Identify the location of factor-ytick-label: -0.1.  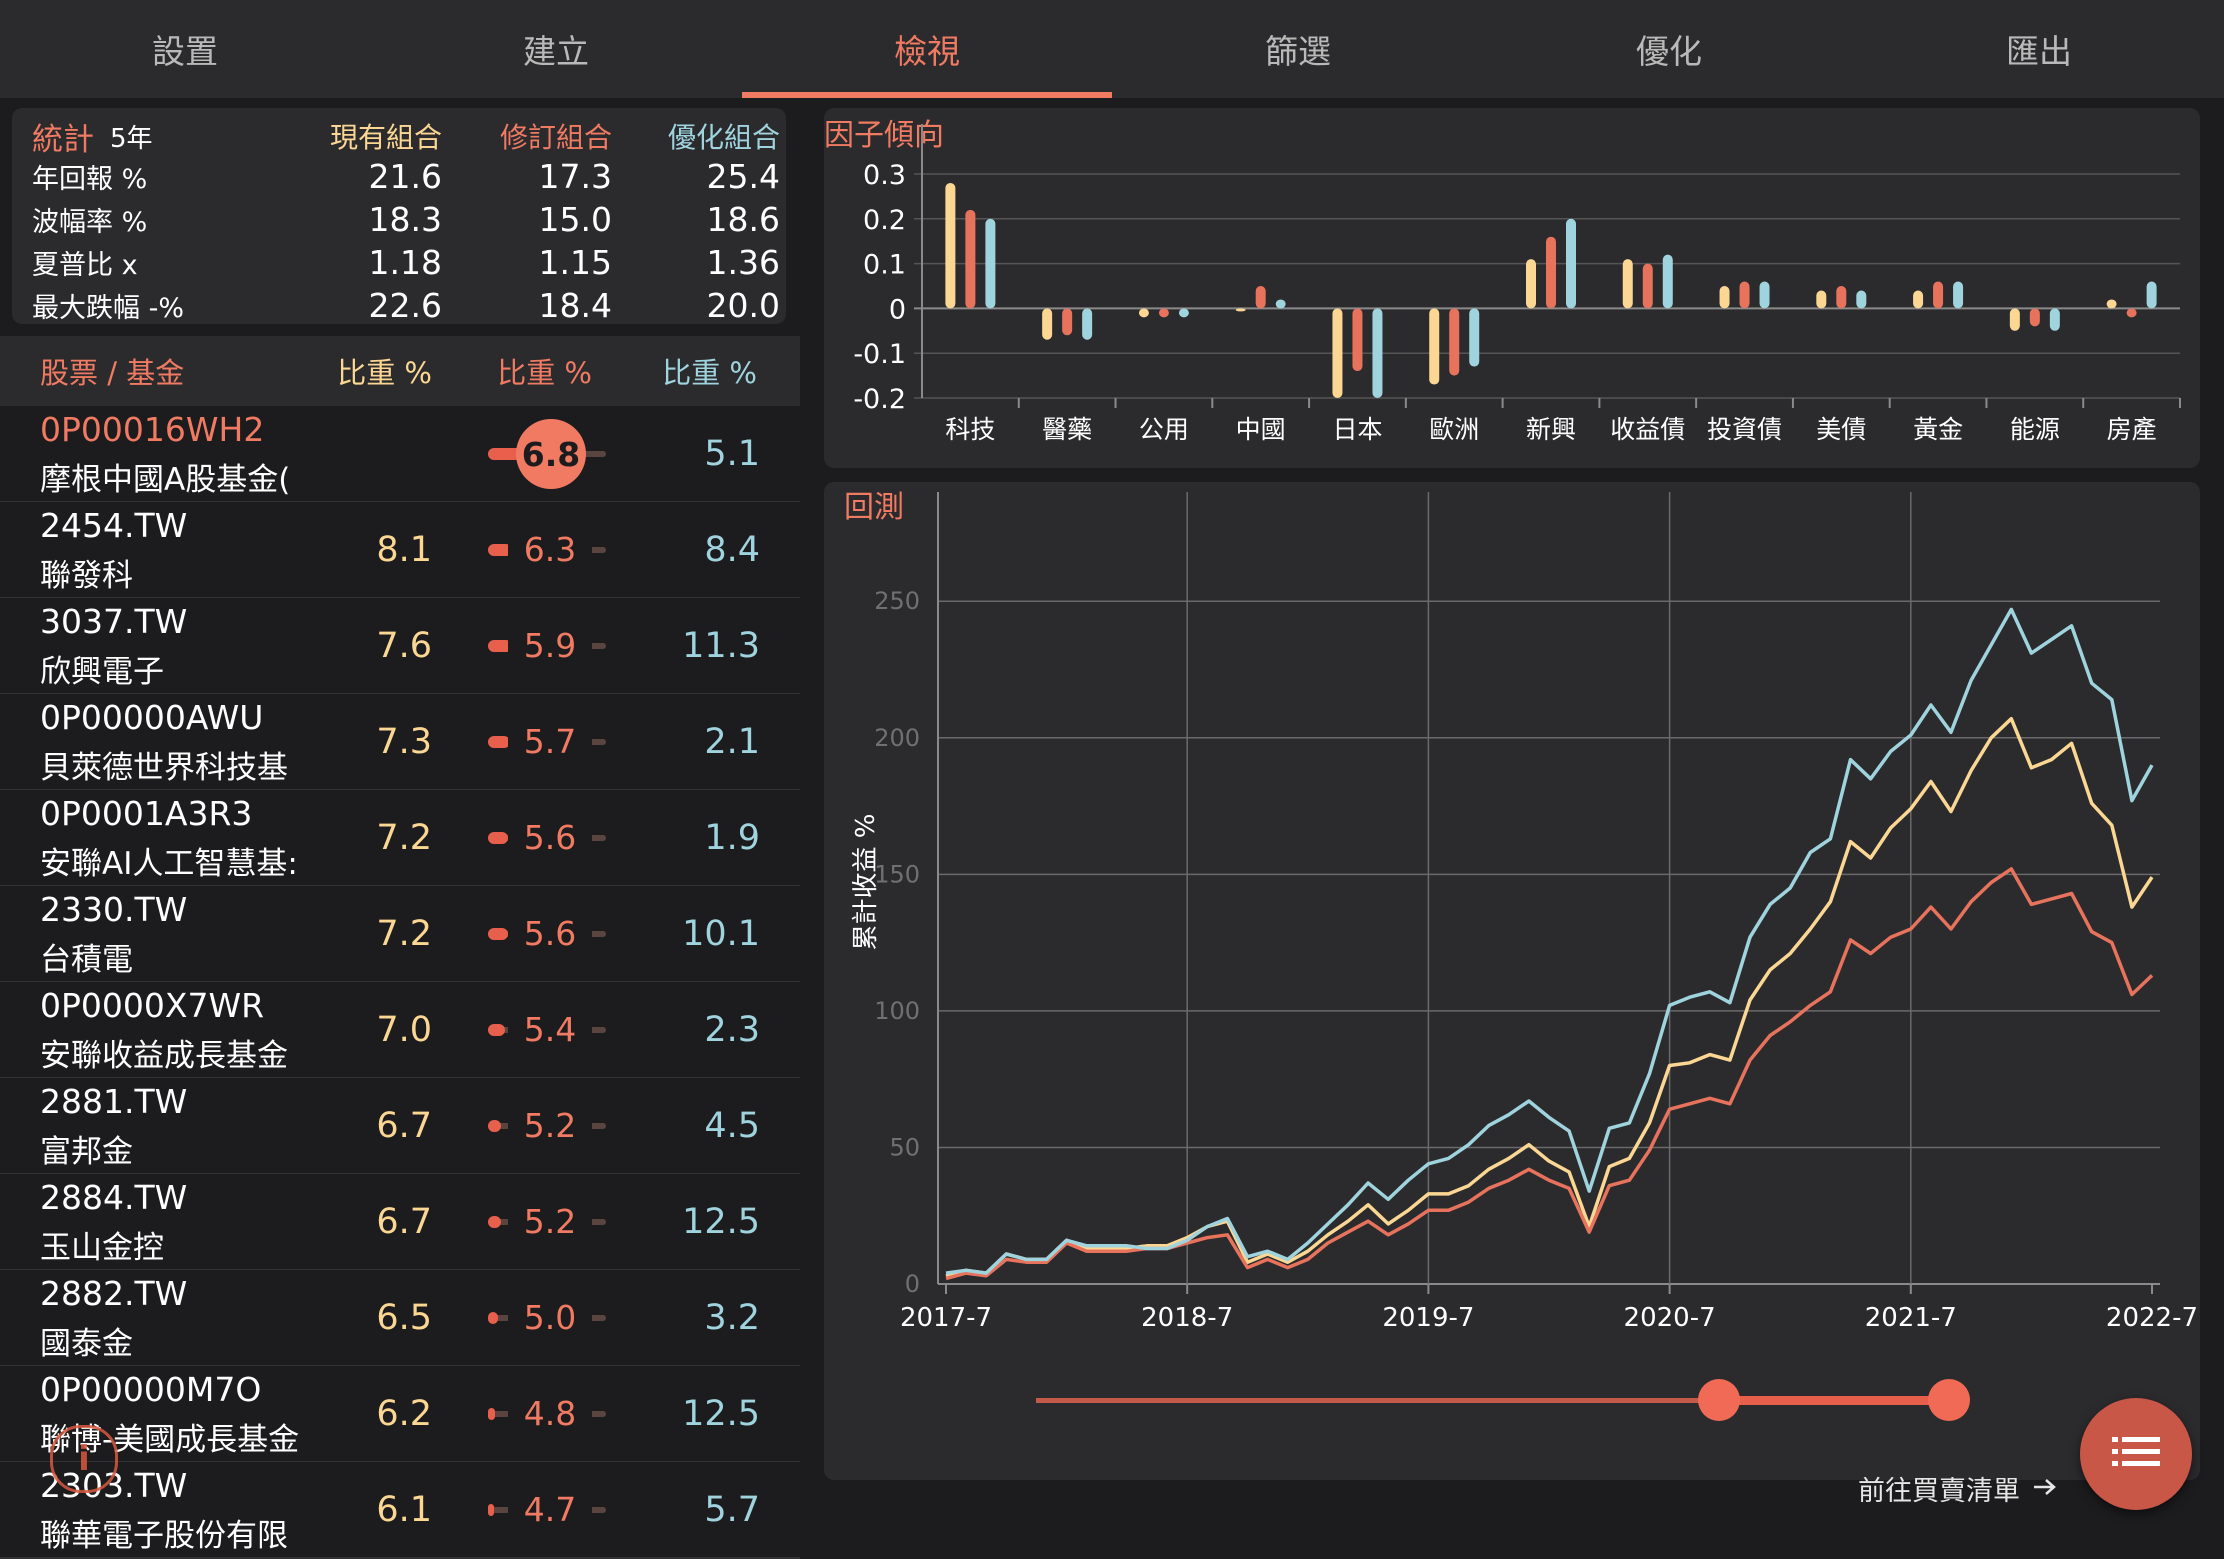
(879, 354).